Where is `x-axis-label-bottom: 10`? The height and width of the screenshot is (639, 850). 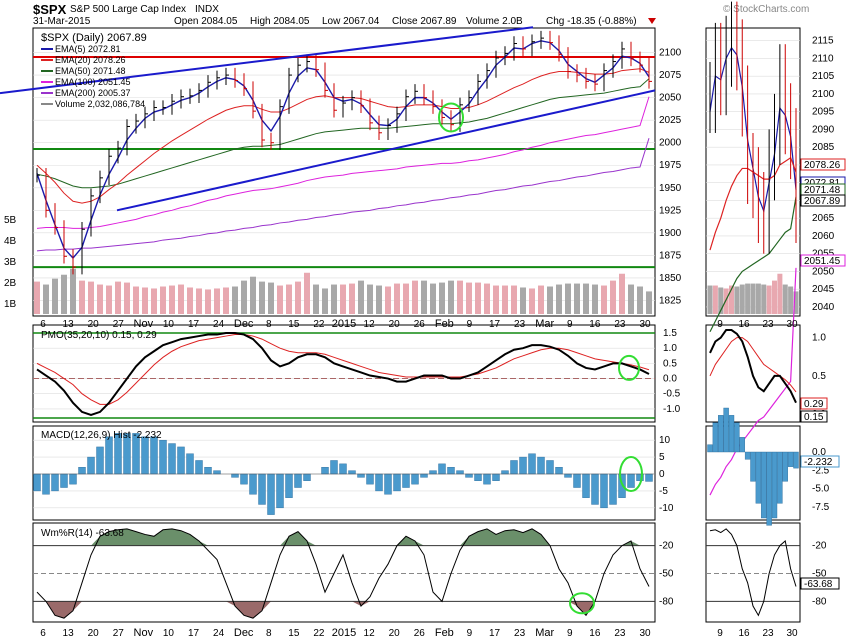 x-axis-label-bottom: 10 is located at coordinates (169, 633).